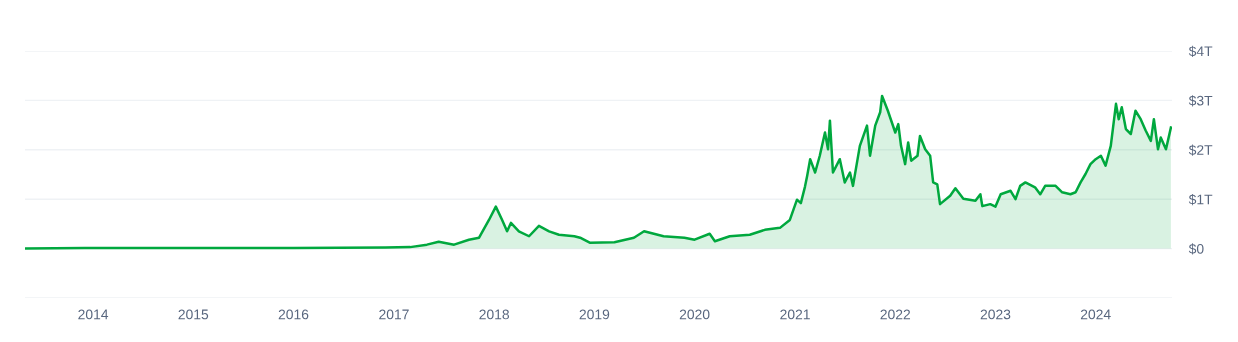 The image size is (1238, 342). Describe the element at coordinates (1095, 314) in the screenshot. I see `x-tick-label: 2024` at that location.